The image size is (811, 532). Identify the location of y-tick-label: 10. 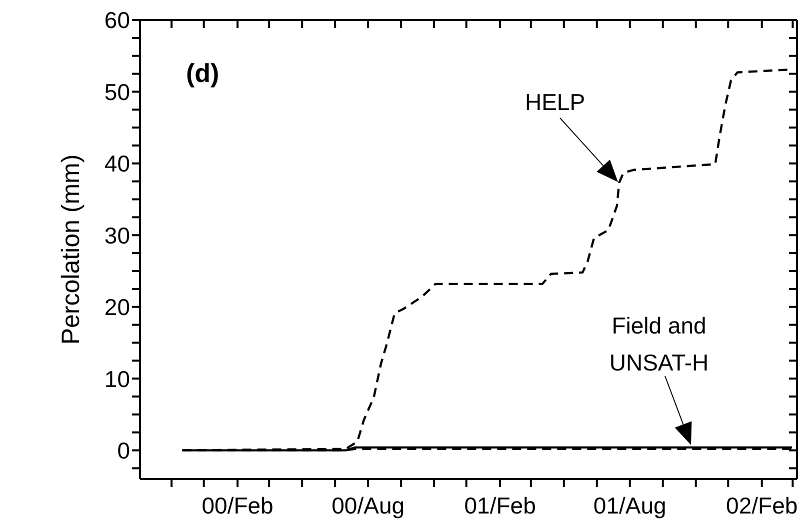
(117, 379).